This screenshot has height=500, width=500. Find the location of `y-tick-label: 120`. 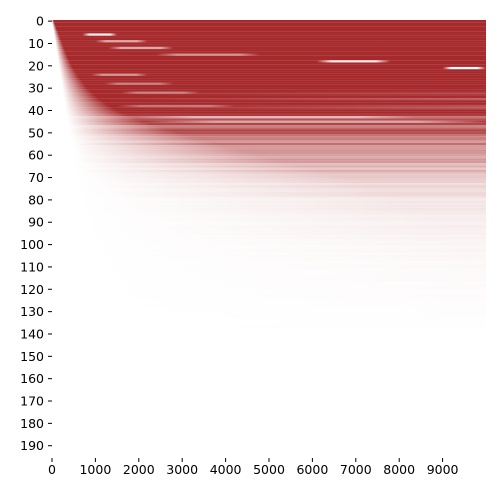

y-tick-label: 120 is located at coordinates (32, 289).